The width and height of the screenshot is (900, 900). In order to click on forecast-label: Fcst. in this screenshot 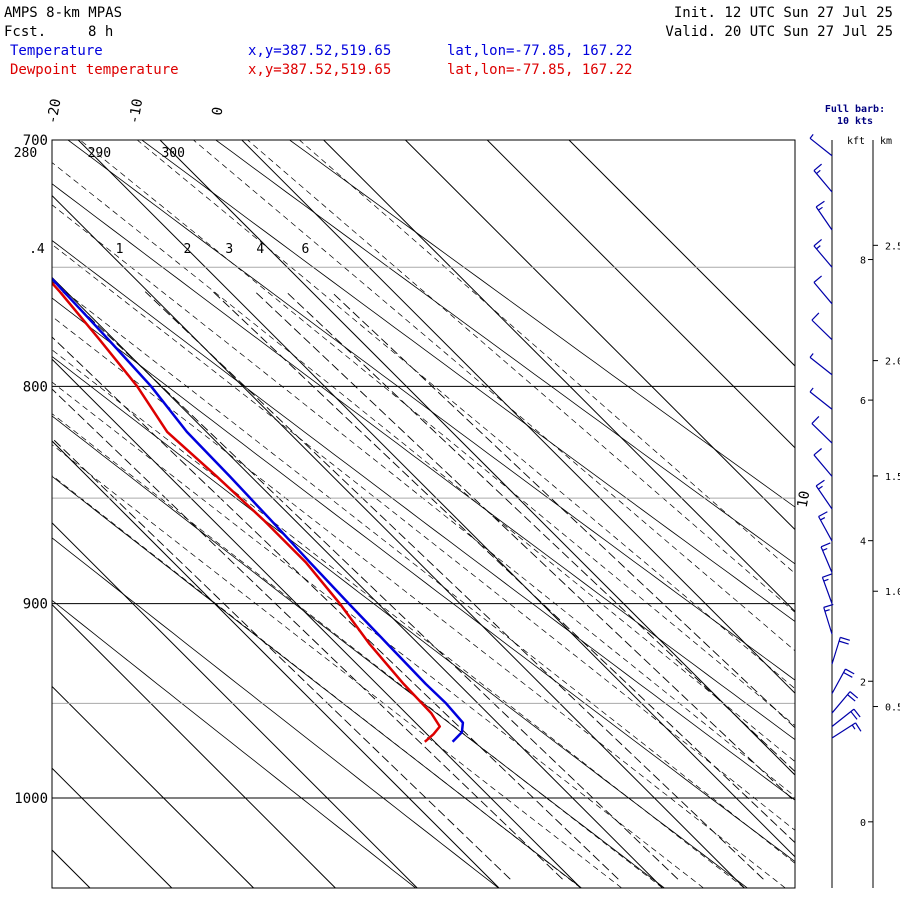, I will do `click(25, 32)`.